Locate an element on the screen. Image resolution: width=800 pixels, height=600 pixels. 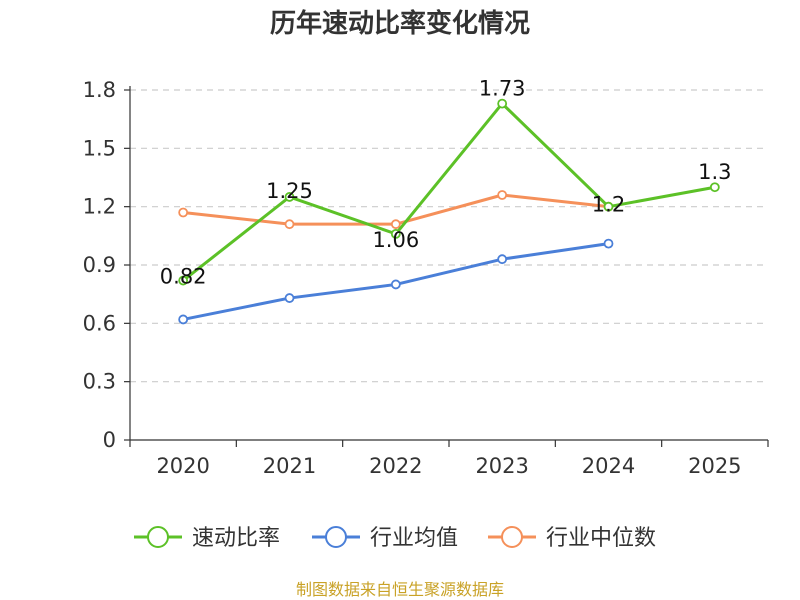
legend-item-0: 速动比率 is located at coordinates (207, 538).